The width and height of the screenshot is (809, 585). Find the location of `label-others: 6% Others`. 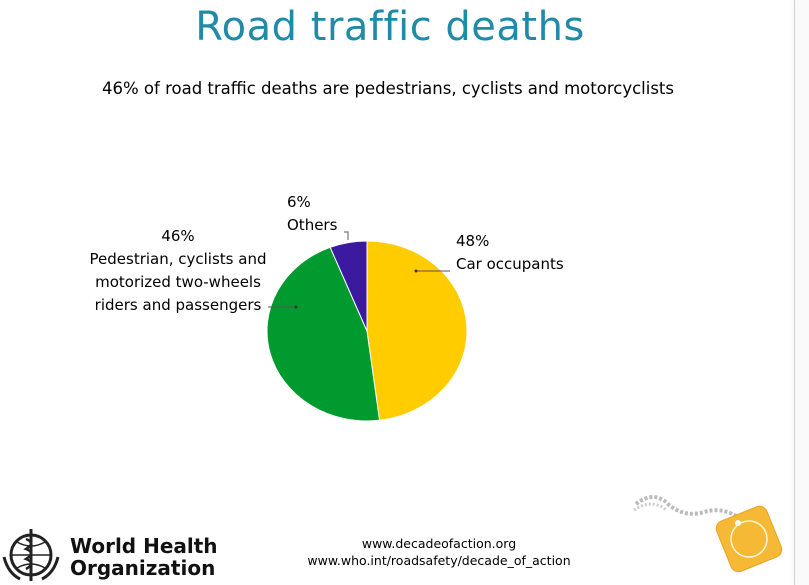

label-others: 6% Others is located at coordinates (312, 214).